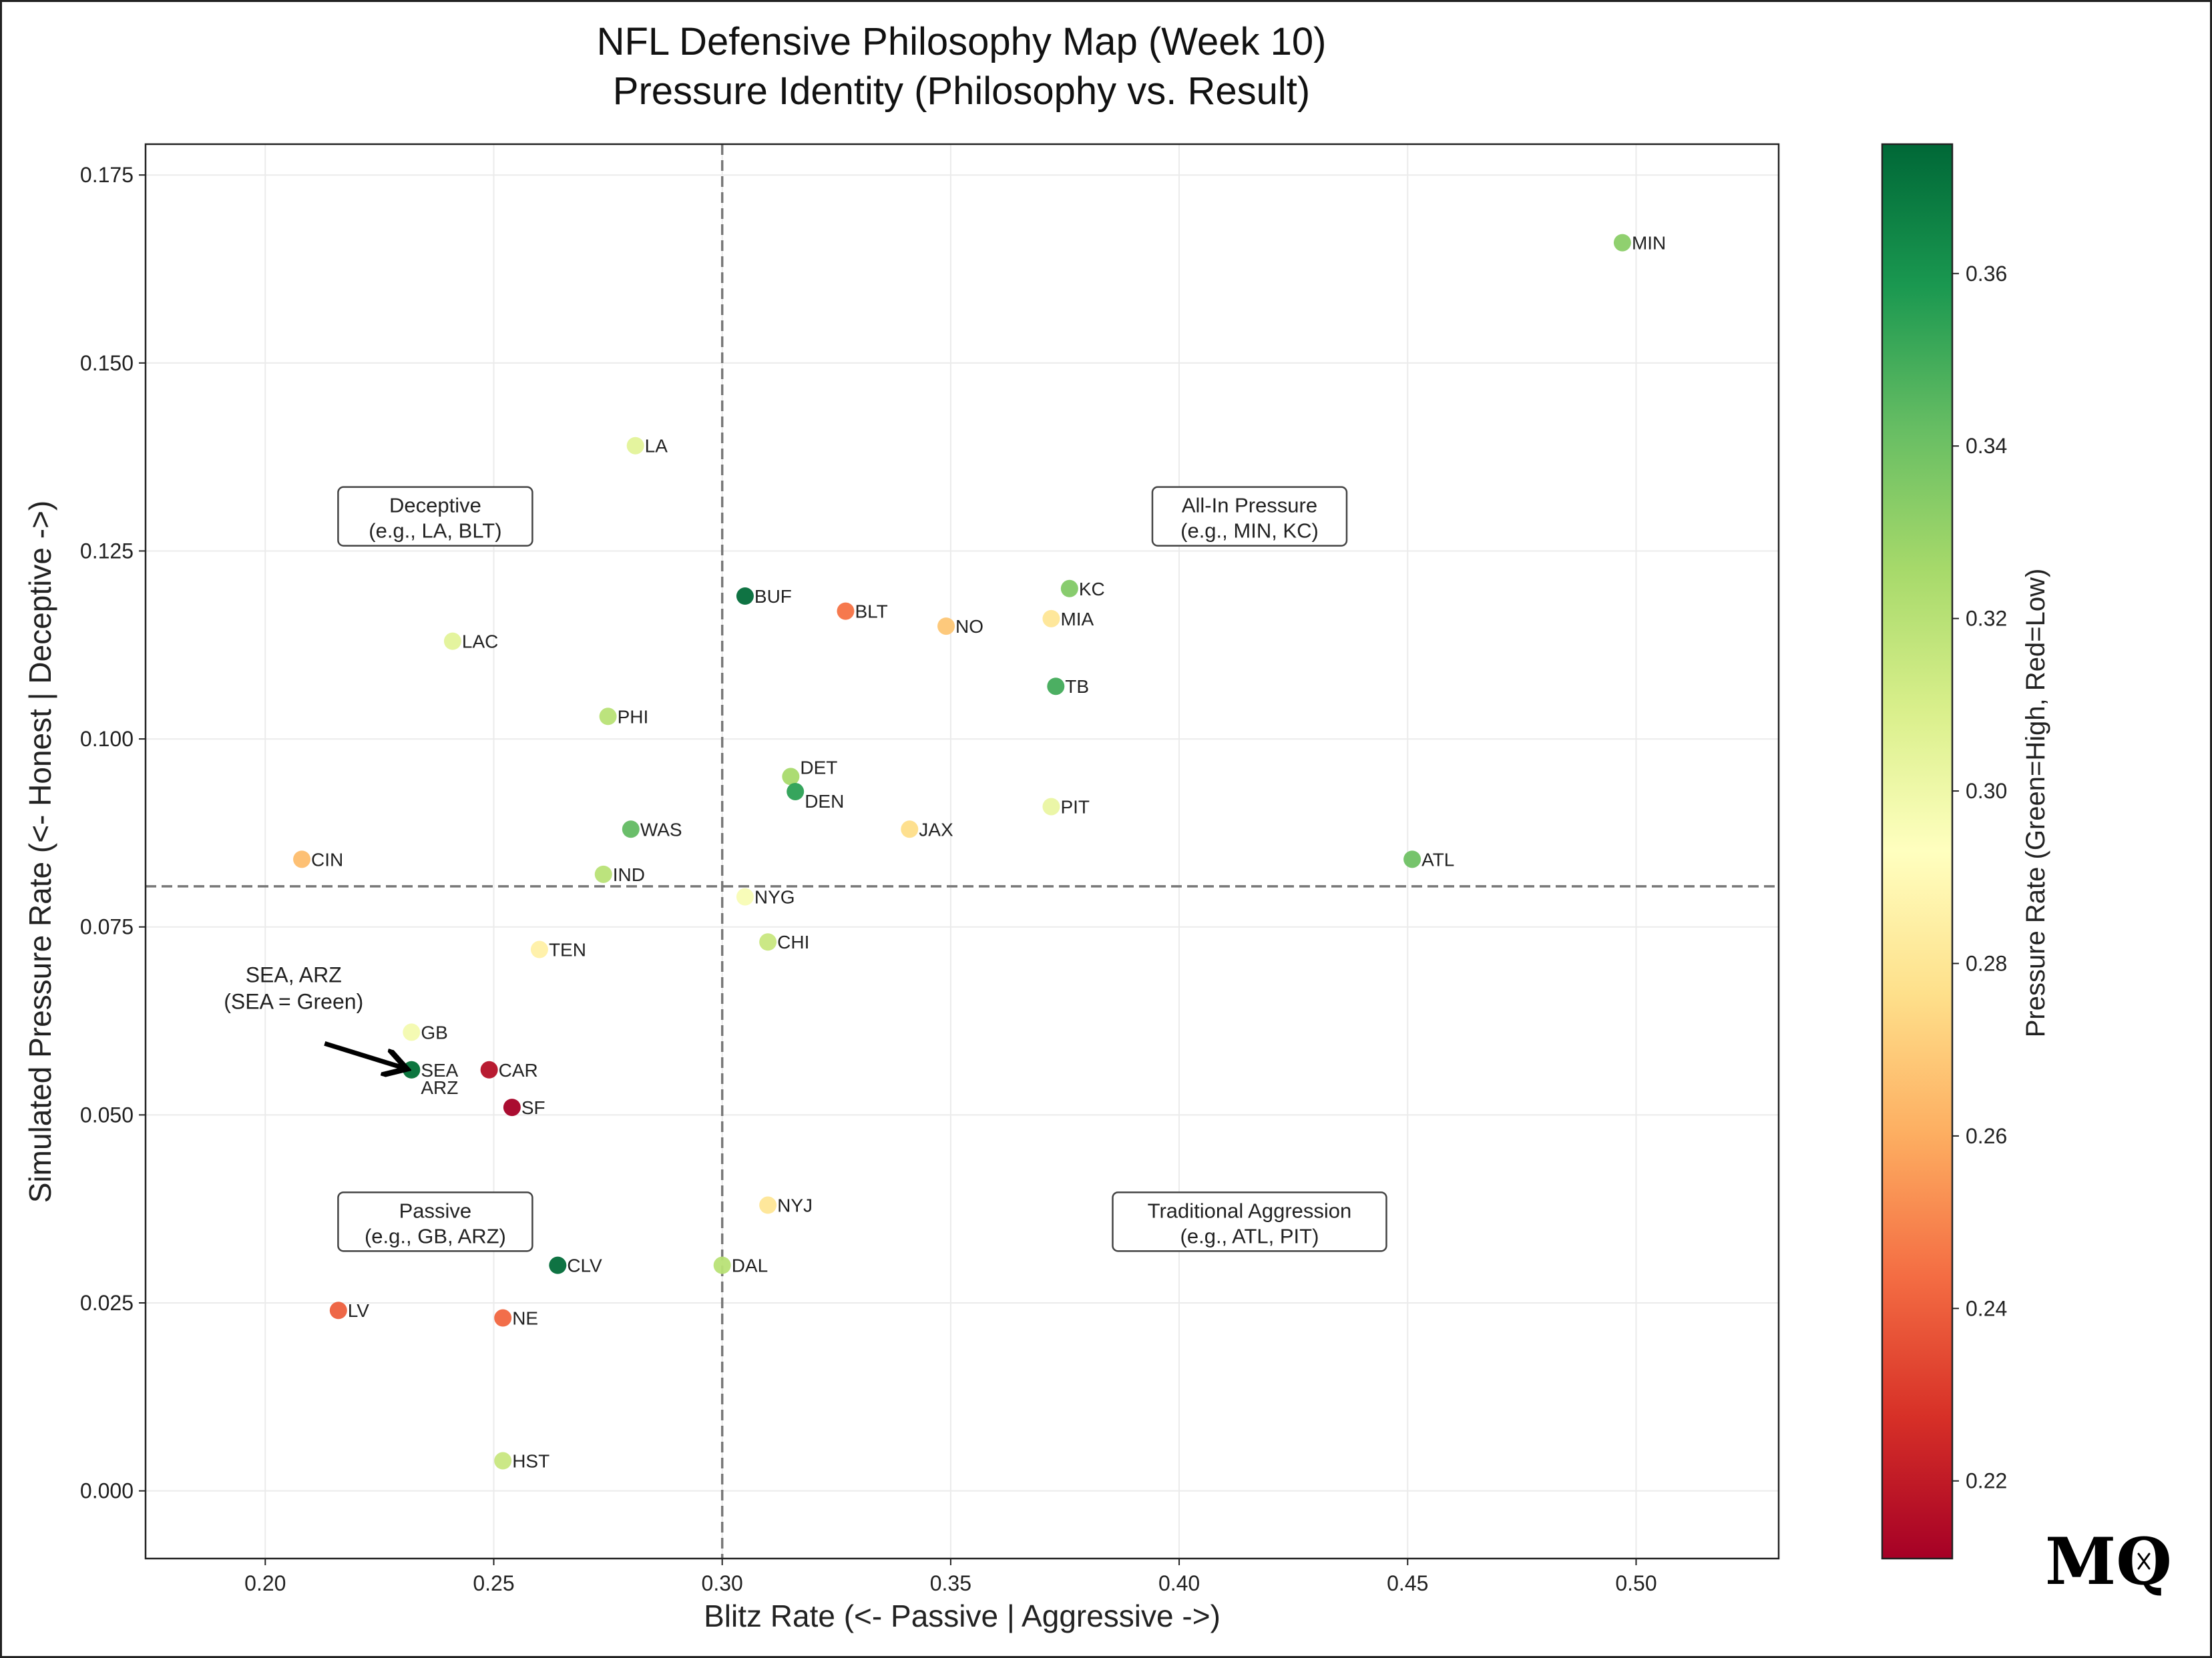 The width and height of the screenshot is (2212, 1658). What do you see at coordinates (439, 1087) in the screenshot?
I see `data-point-label: ARZ` at bounding box center [439, 1087].